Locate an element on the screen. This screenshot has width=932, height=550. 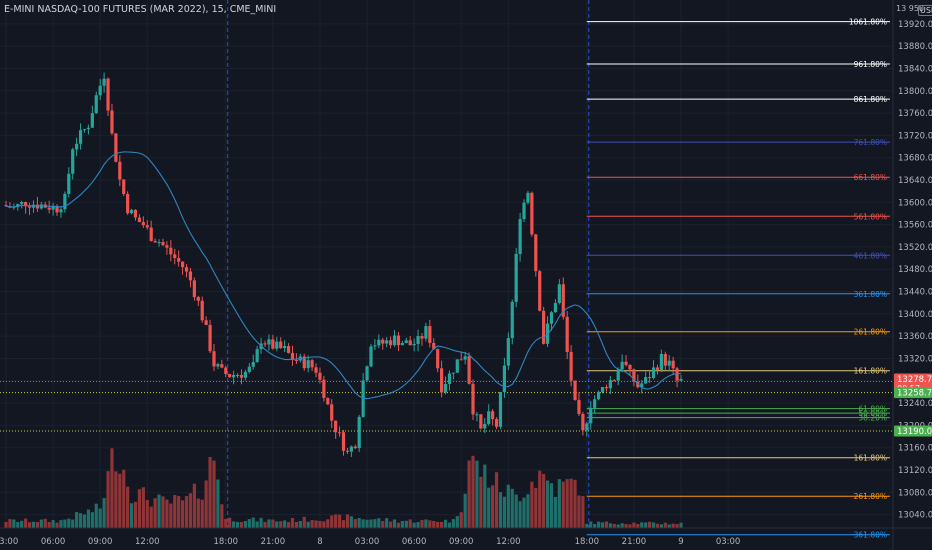
price-tick-label: 13720.00 is located at coordinates (915, 136).